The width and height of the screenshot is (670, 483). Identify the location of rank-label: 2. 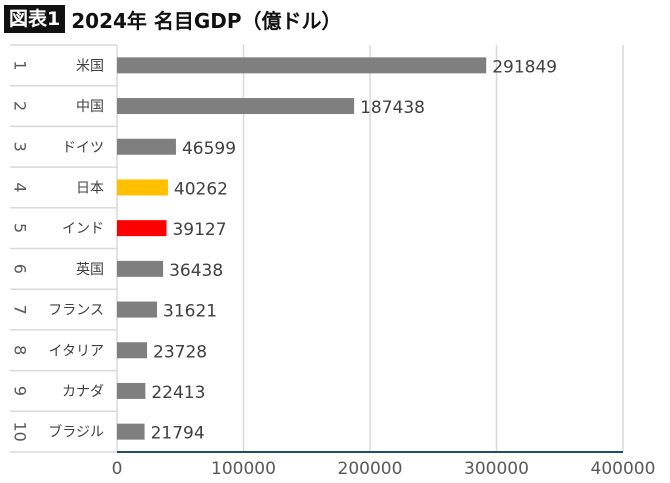
(20, 106).